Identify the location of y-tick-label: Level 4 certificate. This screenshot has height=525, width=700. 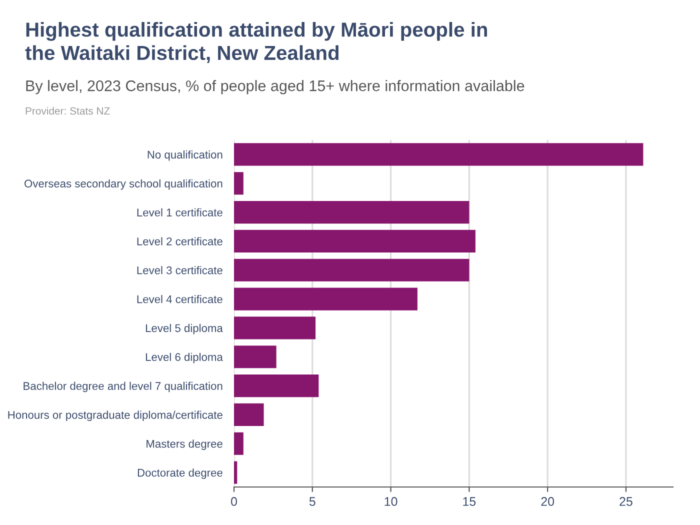
(179, 299).